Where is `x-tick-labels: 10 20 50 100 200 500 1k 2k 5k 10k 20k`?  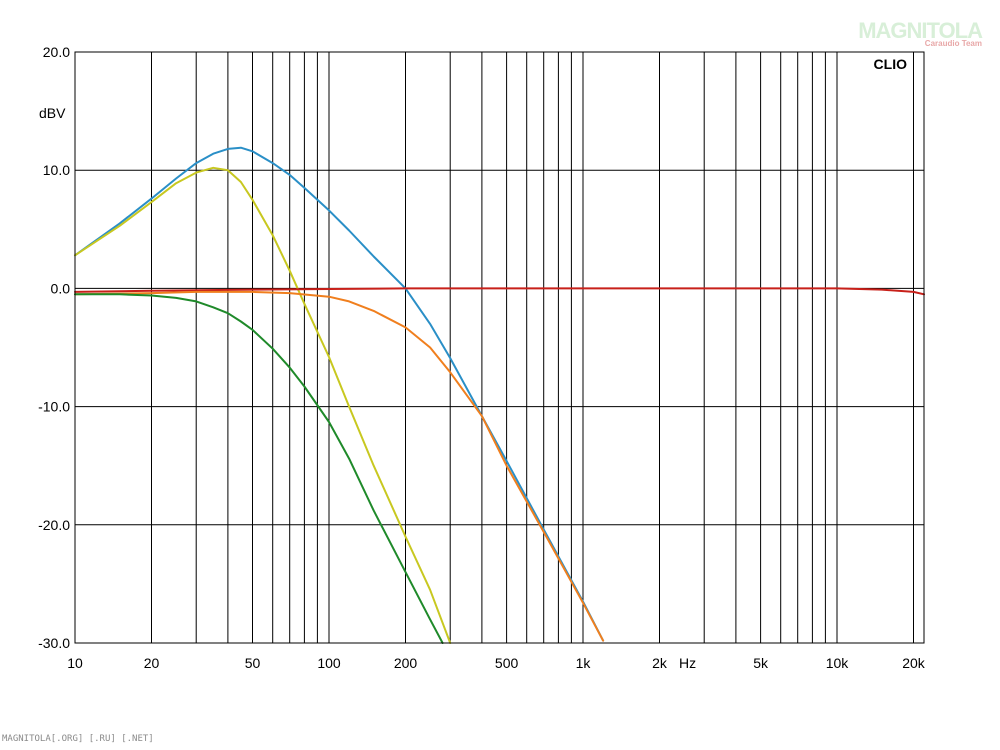 x-tick-labels: 10 20 50 100 200 500 1k 2k 5k 10k 20k is located at coordinates (496, 663).